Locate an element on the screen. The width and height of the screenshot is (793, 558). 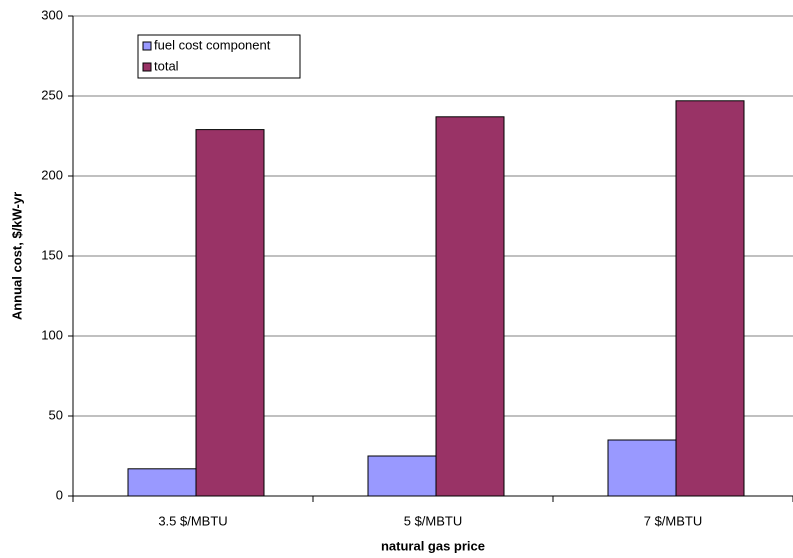
y-axis-label: Annual cost, $/kW-yr is located at coordinates (16, 256).